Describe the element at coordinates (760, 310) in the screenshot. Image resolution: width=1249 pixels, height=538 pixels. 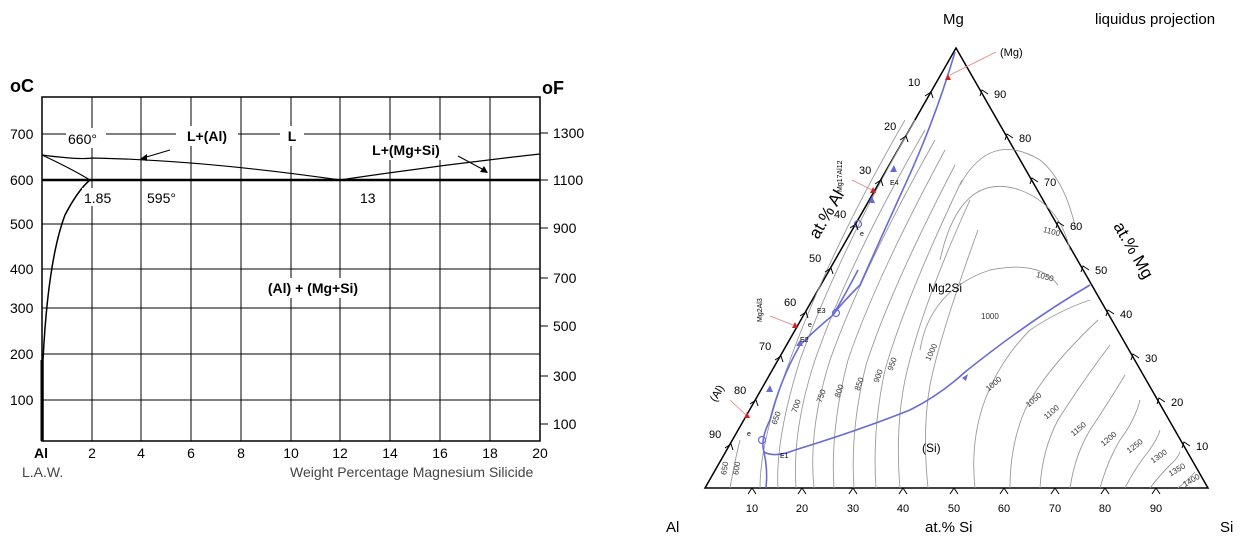
I see `phase-label-mg2al3: Mg2Al3` at that location.